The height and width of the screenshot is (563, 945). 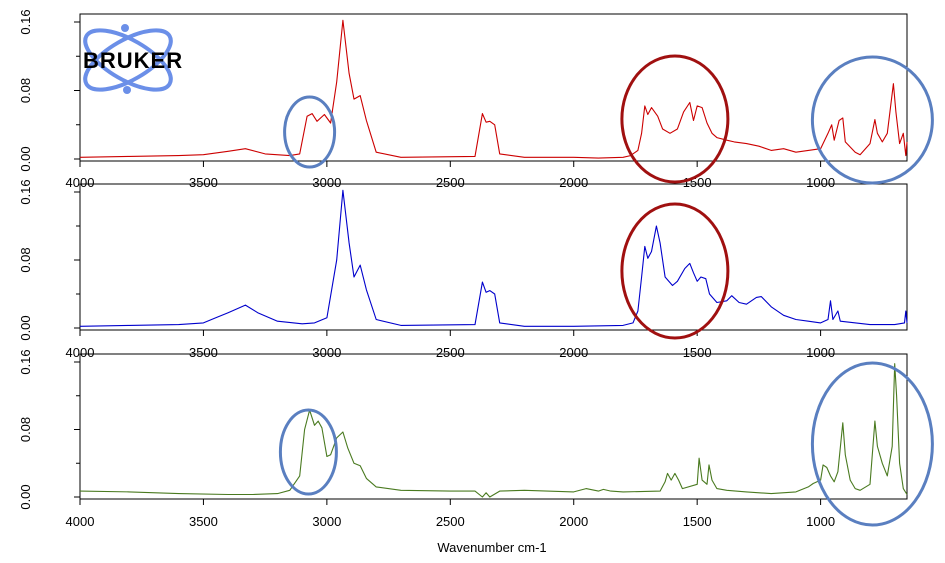 What do you see at coordinates (125, 28) in the screenshot?
I see `logo-dot-top` at bounding box center [125, 28].